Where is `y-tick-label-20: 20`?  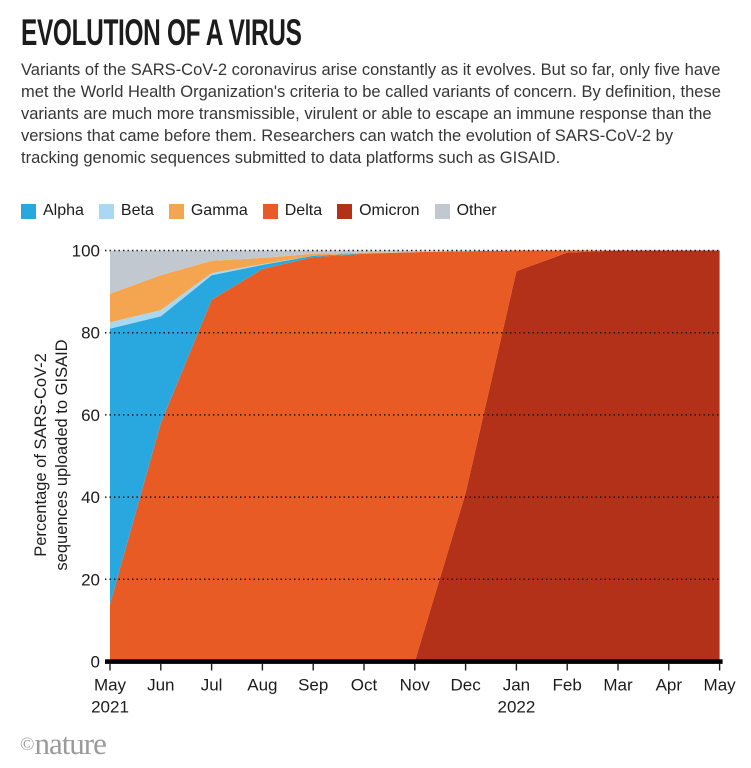 y-tick-label-20: 20 is located at coordinates (90, 579).